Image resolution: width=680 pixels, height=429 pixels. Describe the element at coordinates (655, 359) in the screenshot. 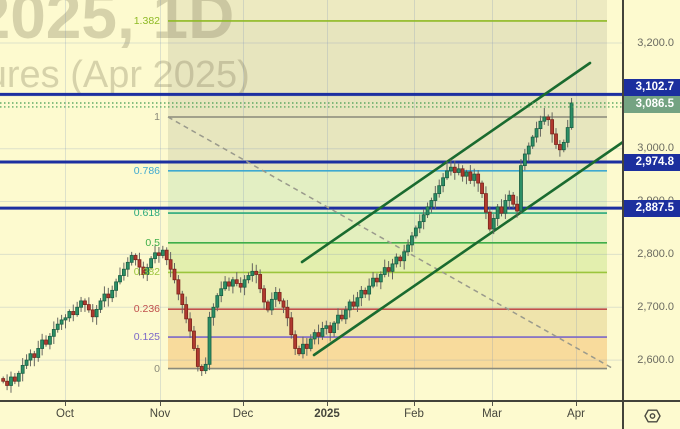

I see `price-axis-label-2,600.0: 2,600.0` at that location.